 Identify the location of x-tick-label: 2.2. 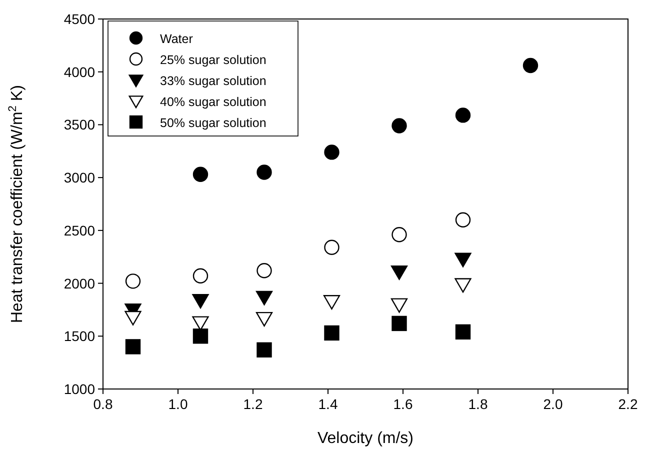
(628, 404).